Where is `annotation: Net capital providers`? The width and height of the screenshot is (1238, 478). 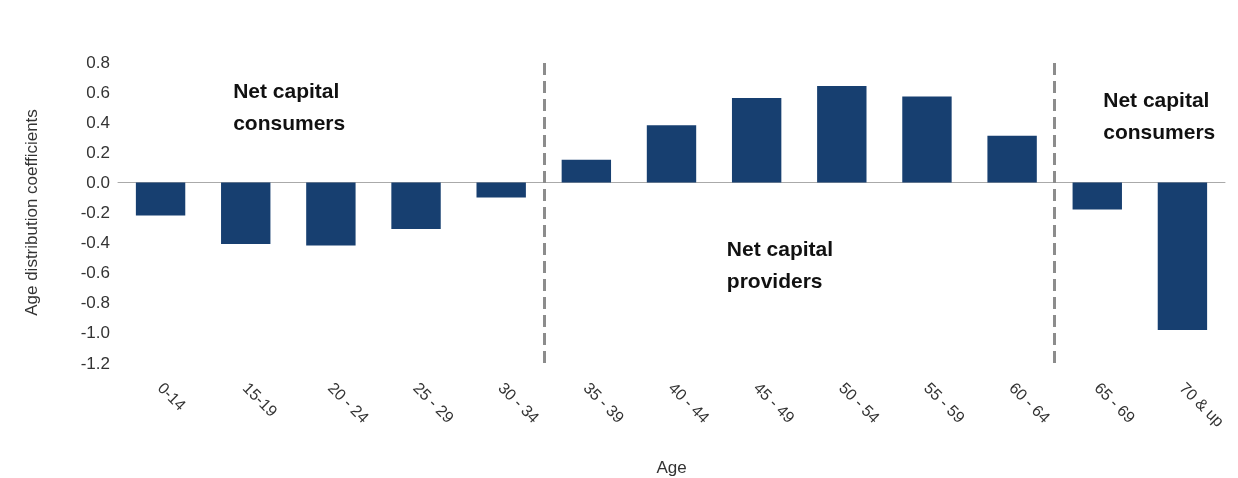 annotation: Net capital providers is located at coordinates (782, 264).